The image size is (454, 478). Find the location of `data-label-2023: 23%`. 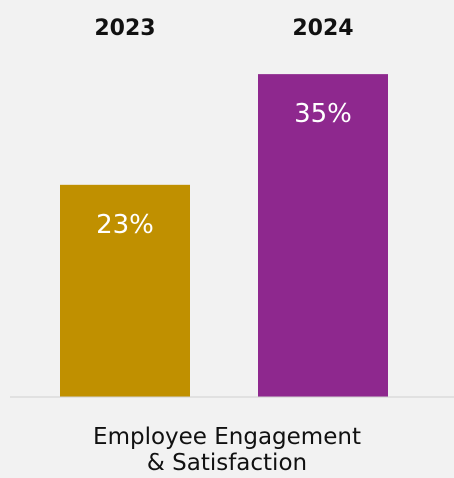

data-label-2023: 23% is located at coordinates (125, 225).